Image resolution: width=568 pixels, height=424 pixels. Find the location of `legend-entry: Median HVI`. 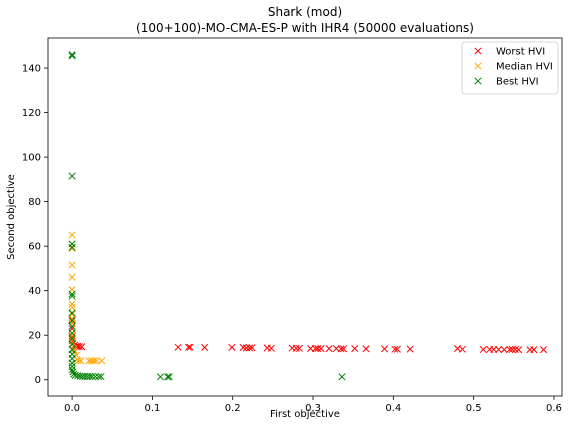

legend-entry: Median HVI is located at coordinates (513, 67).